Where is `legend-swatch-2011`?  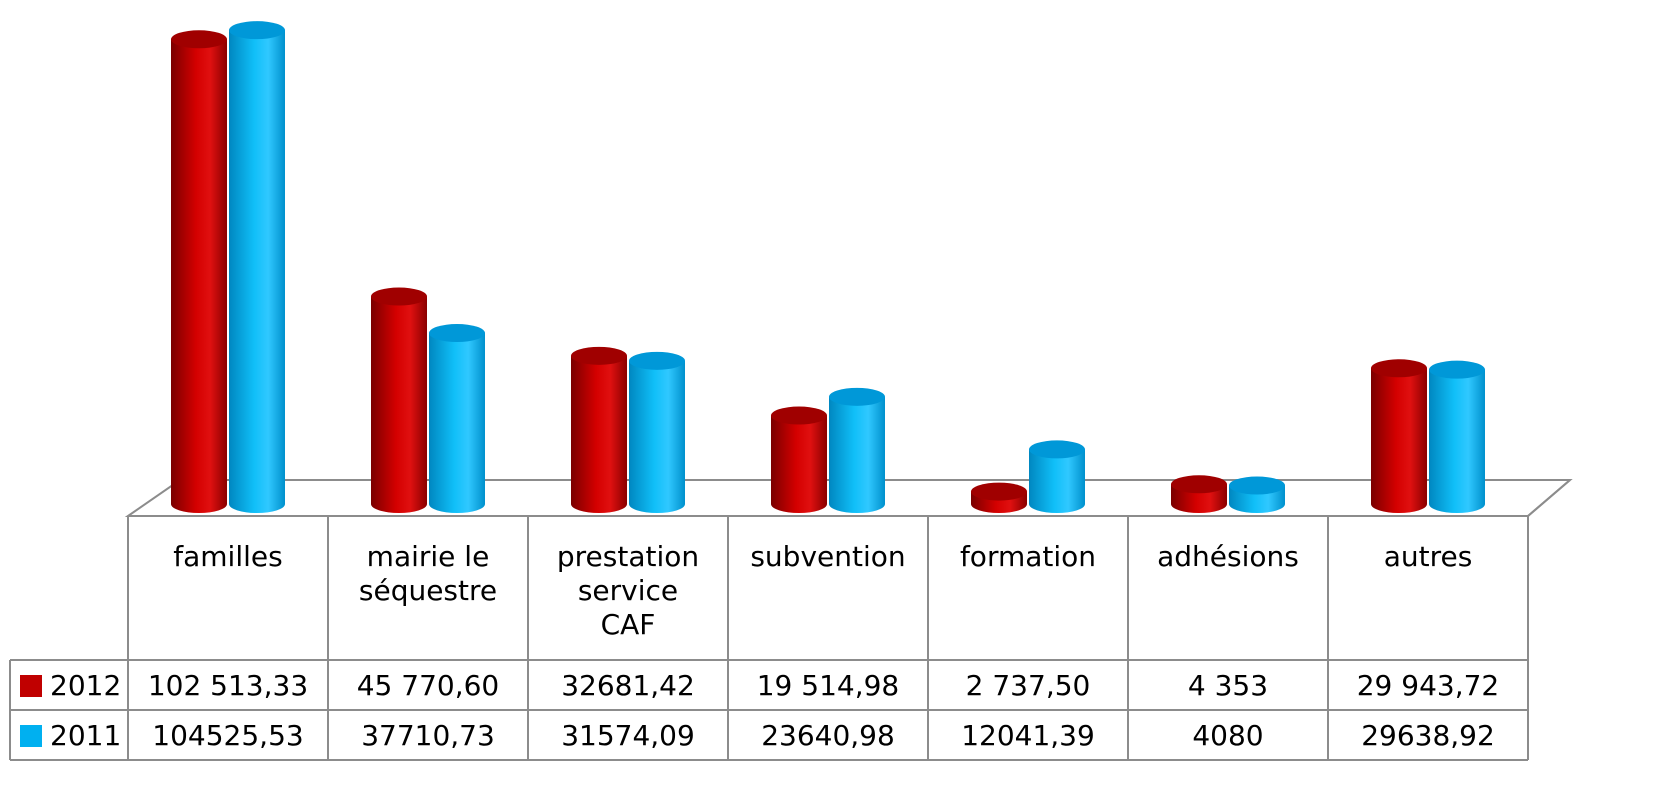
legend-swatch-2011 is located at coordinates (31, 736).